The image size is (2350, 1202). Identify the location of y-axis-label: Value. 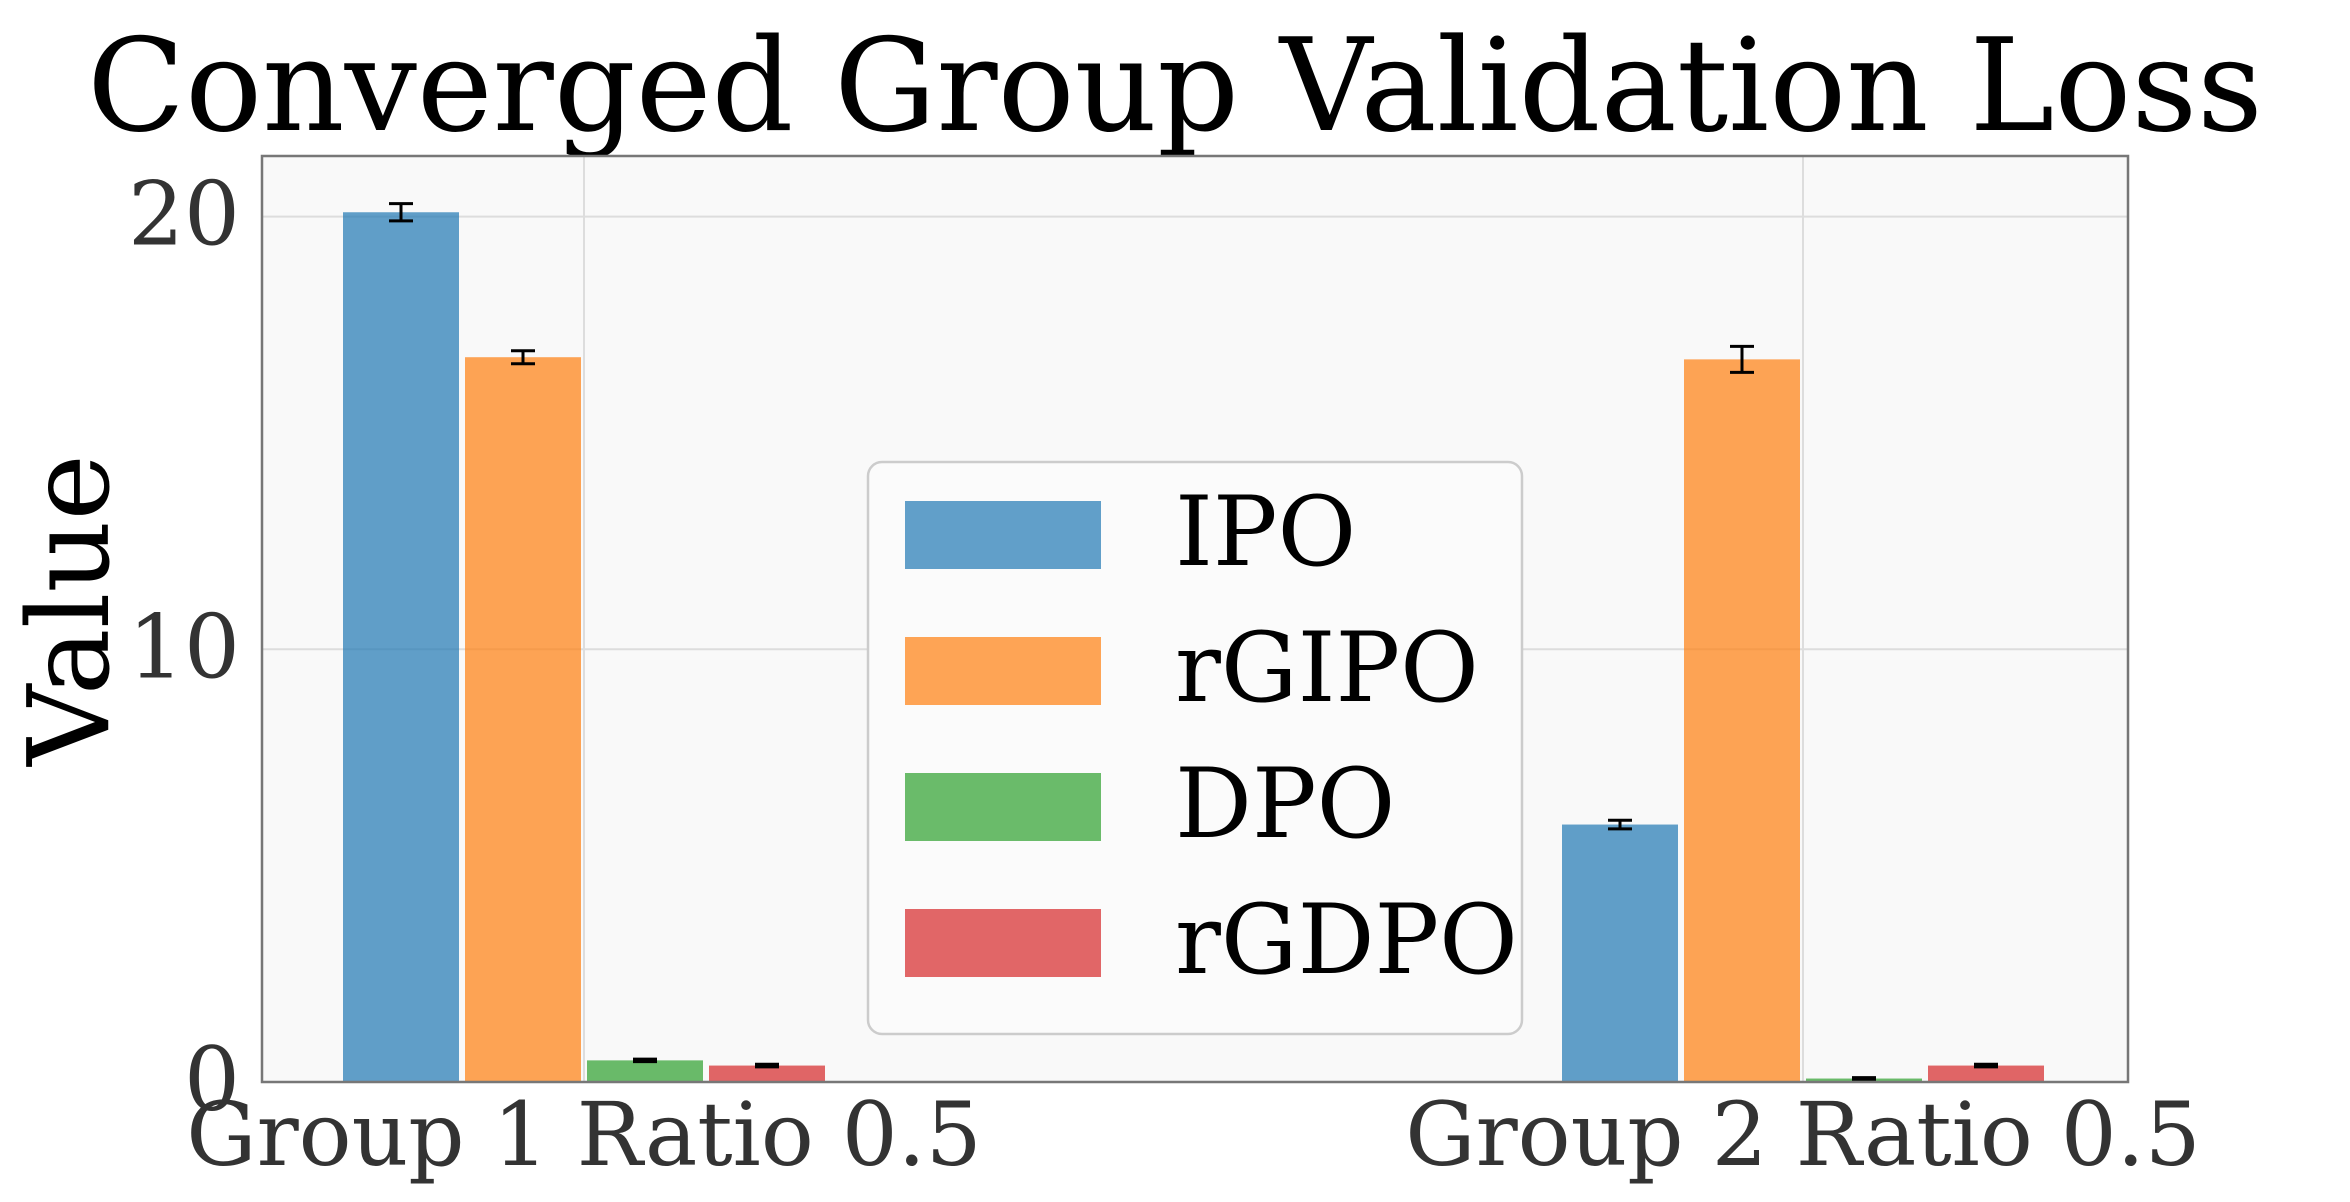
(70, 611).